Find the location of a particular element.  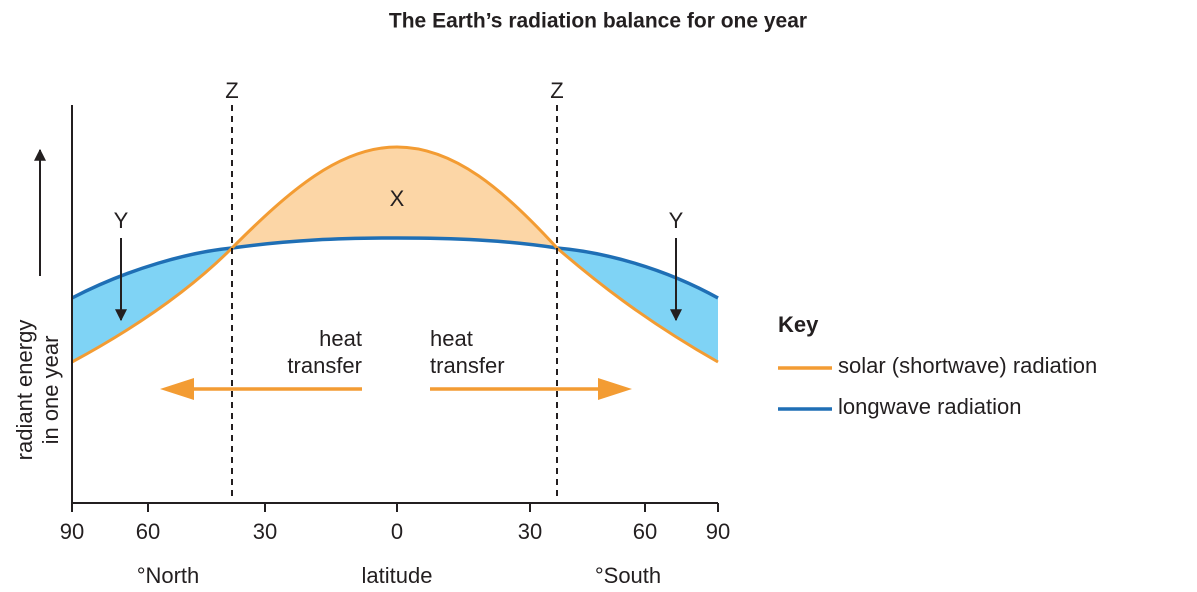

y-axis-label: in one year is located at coordinates (50, 390).